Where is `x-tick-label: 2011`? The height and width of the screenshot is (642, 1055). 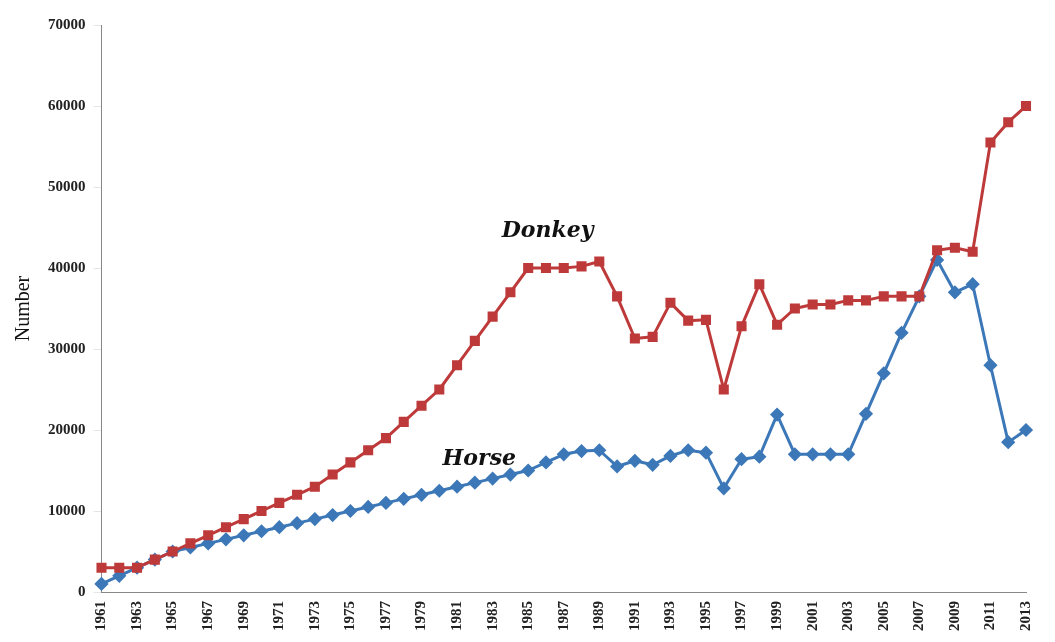
x-tick-label: 2011 is located at coordinates (989, 616).